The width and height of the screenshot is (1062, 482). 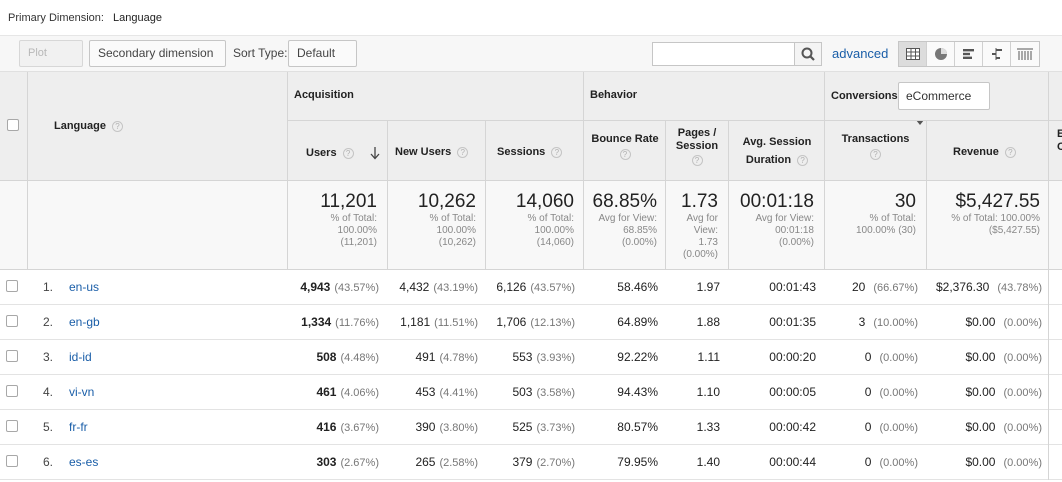 I want to click on comparison-view-button, so click(x=997, y=54).